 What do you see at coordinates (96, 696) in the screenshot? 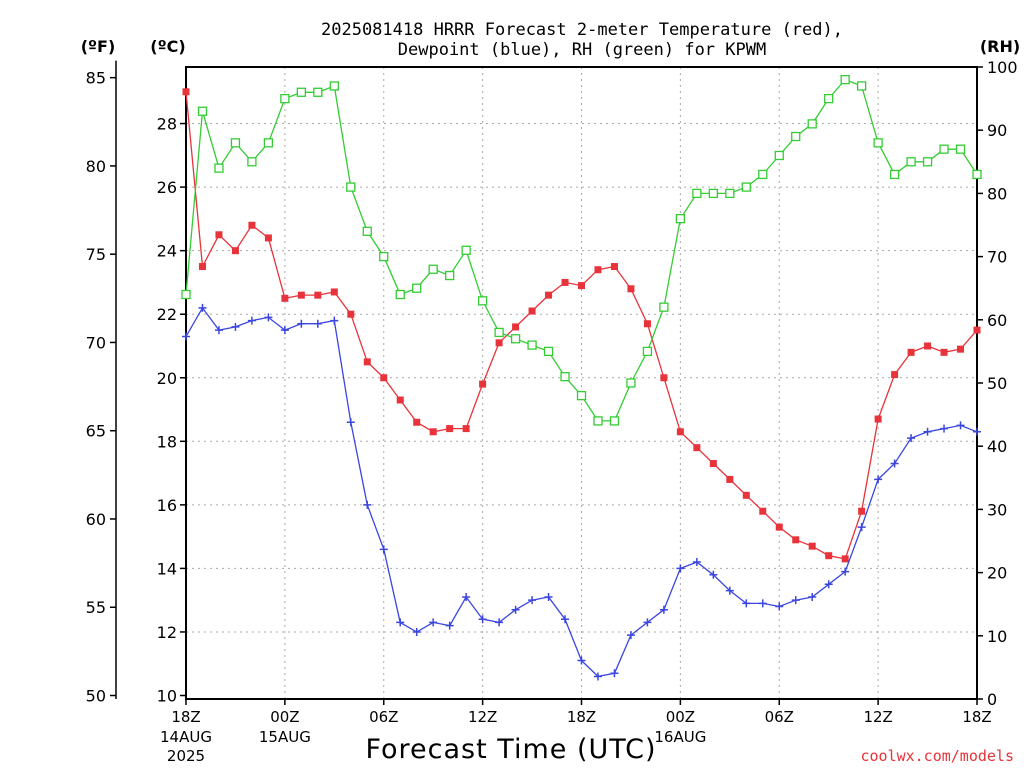
I see `fahrenheit-tick-label: 50` at bounding box center [96, 696].